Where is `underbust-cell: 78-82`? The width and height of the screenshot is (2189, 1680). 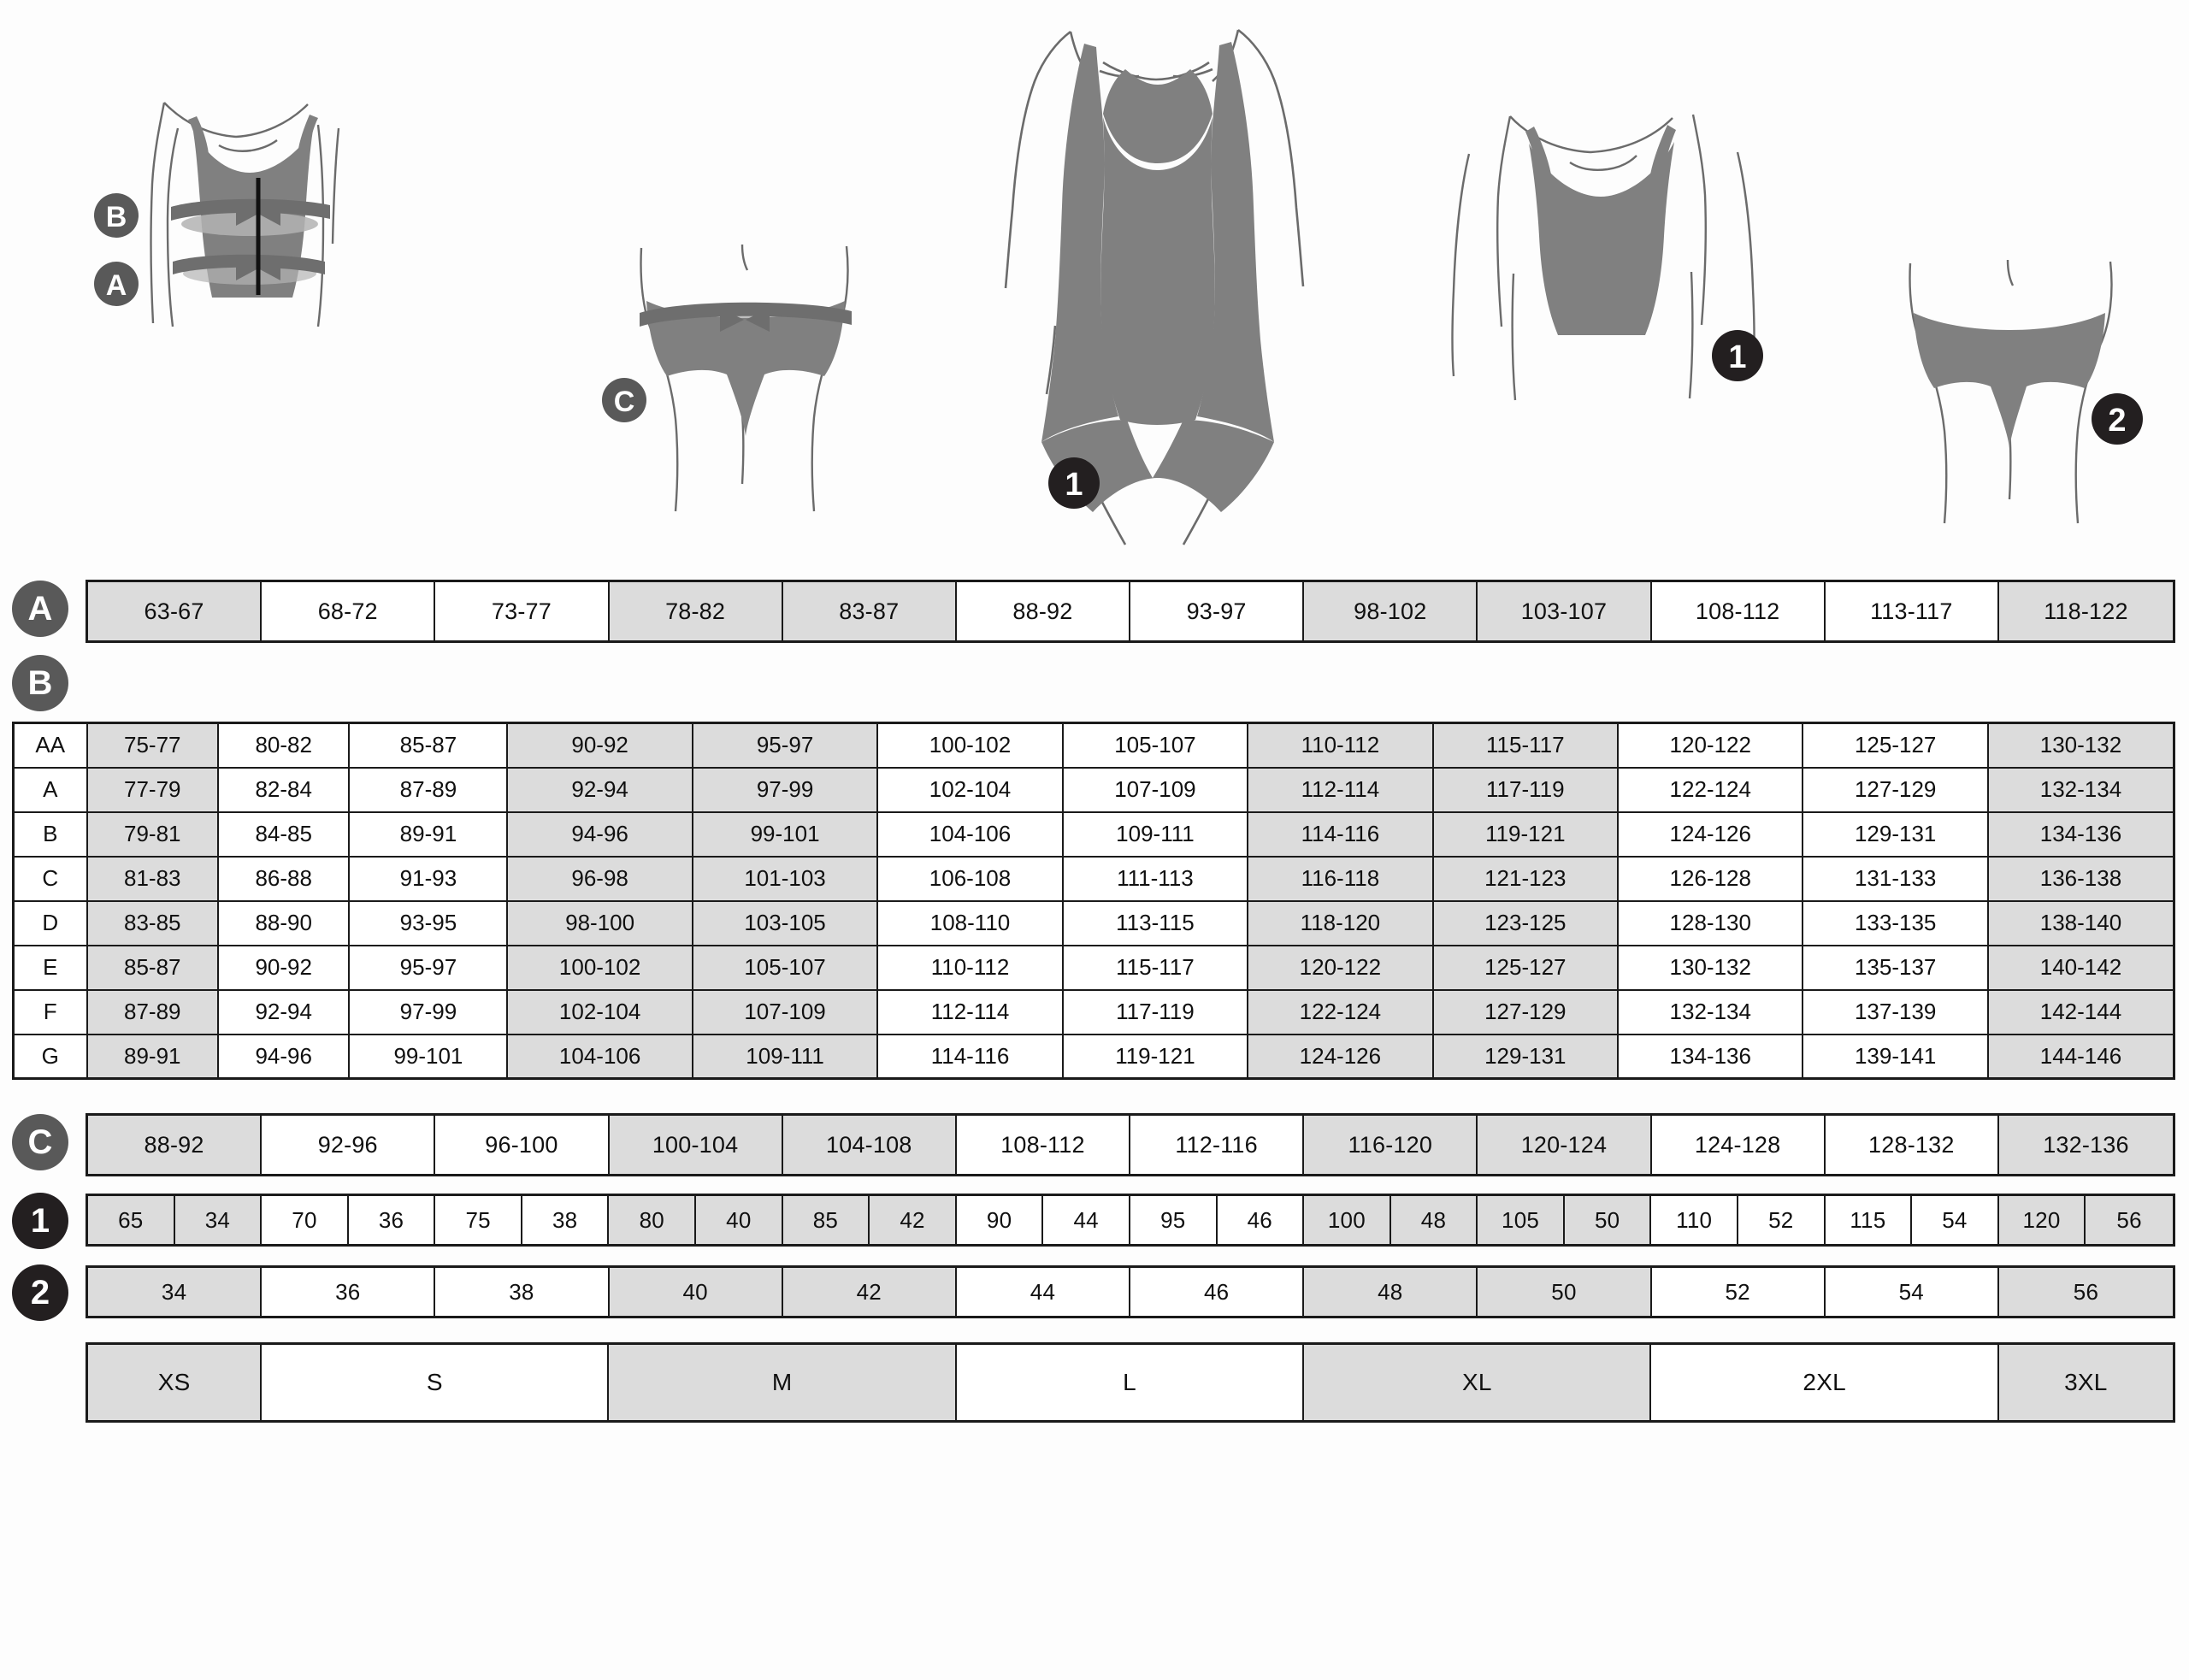
underbust-cell: 78-82 is located at coordinates (696, 611).